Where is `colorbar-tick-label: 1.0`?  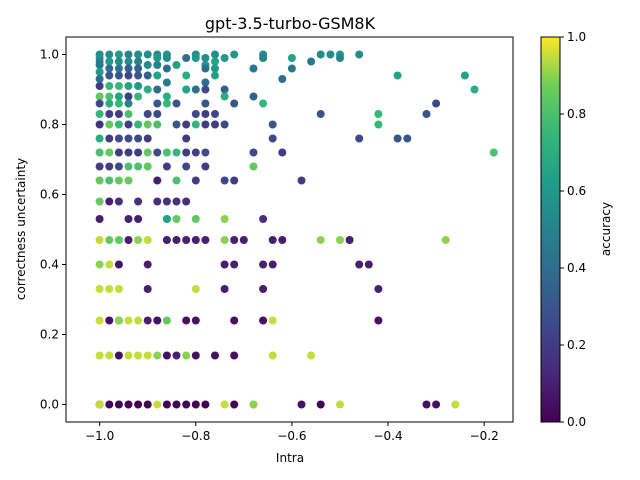
colorbar-tick-label: 1.0 is located at coordinates (576, 37).